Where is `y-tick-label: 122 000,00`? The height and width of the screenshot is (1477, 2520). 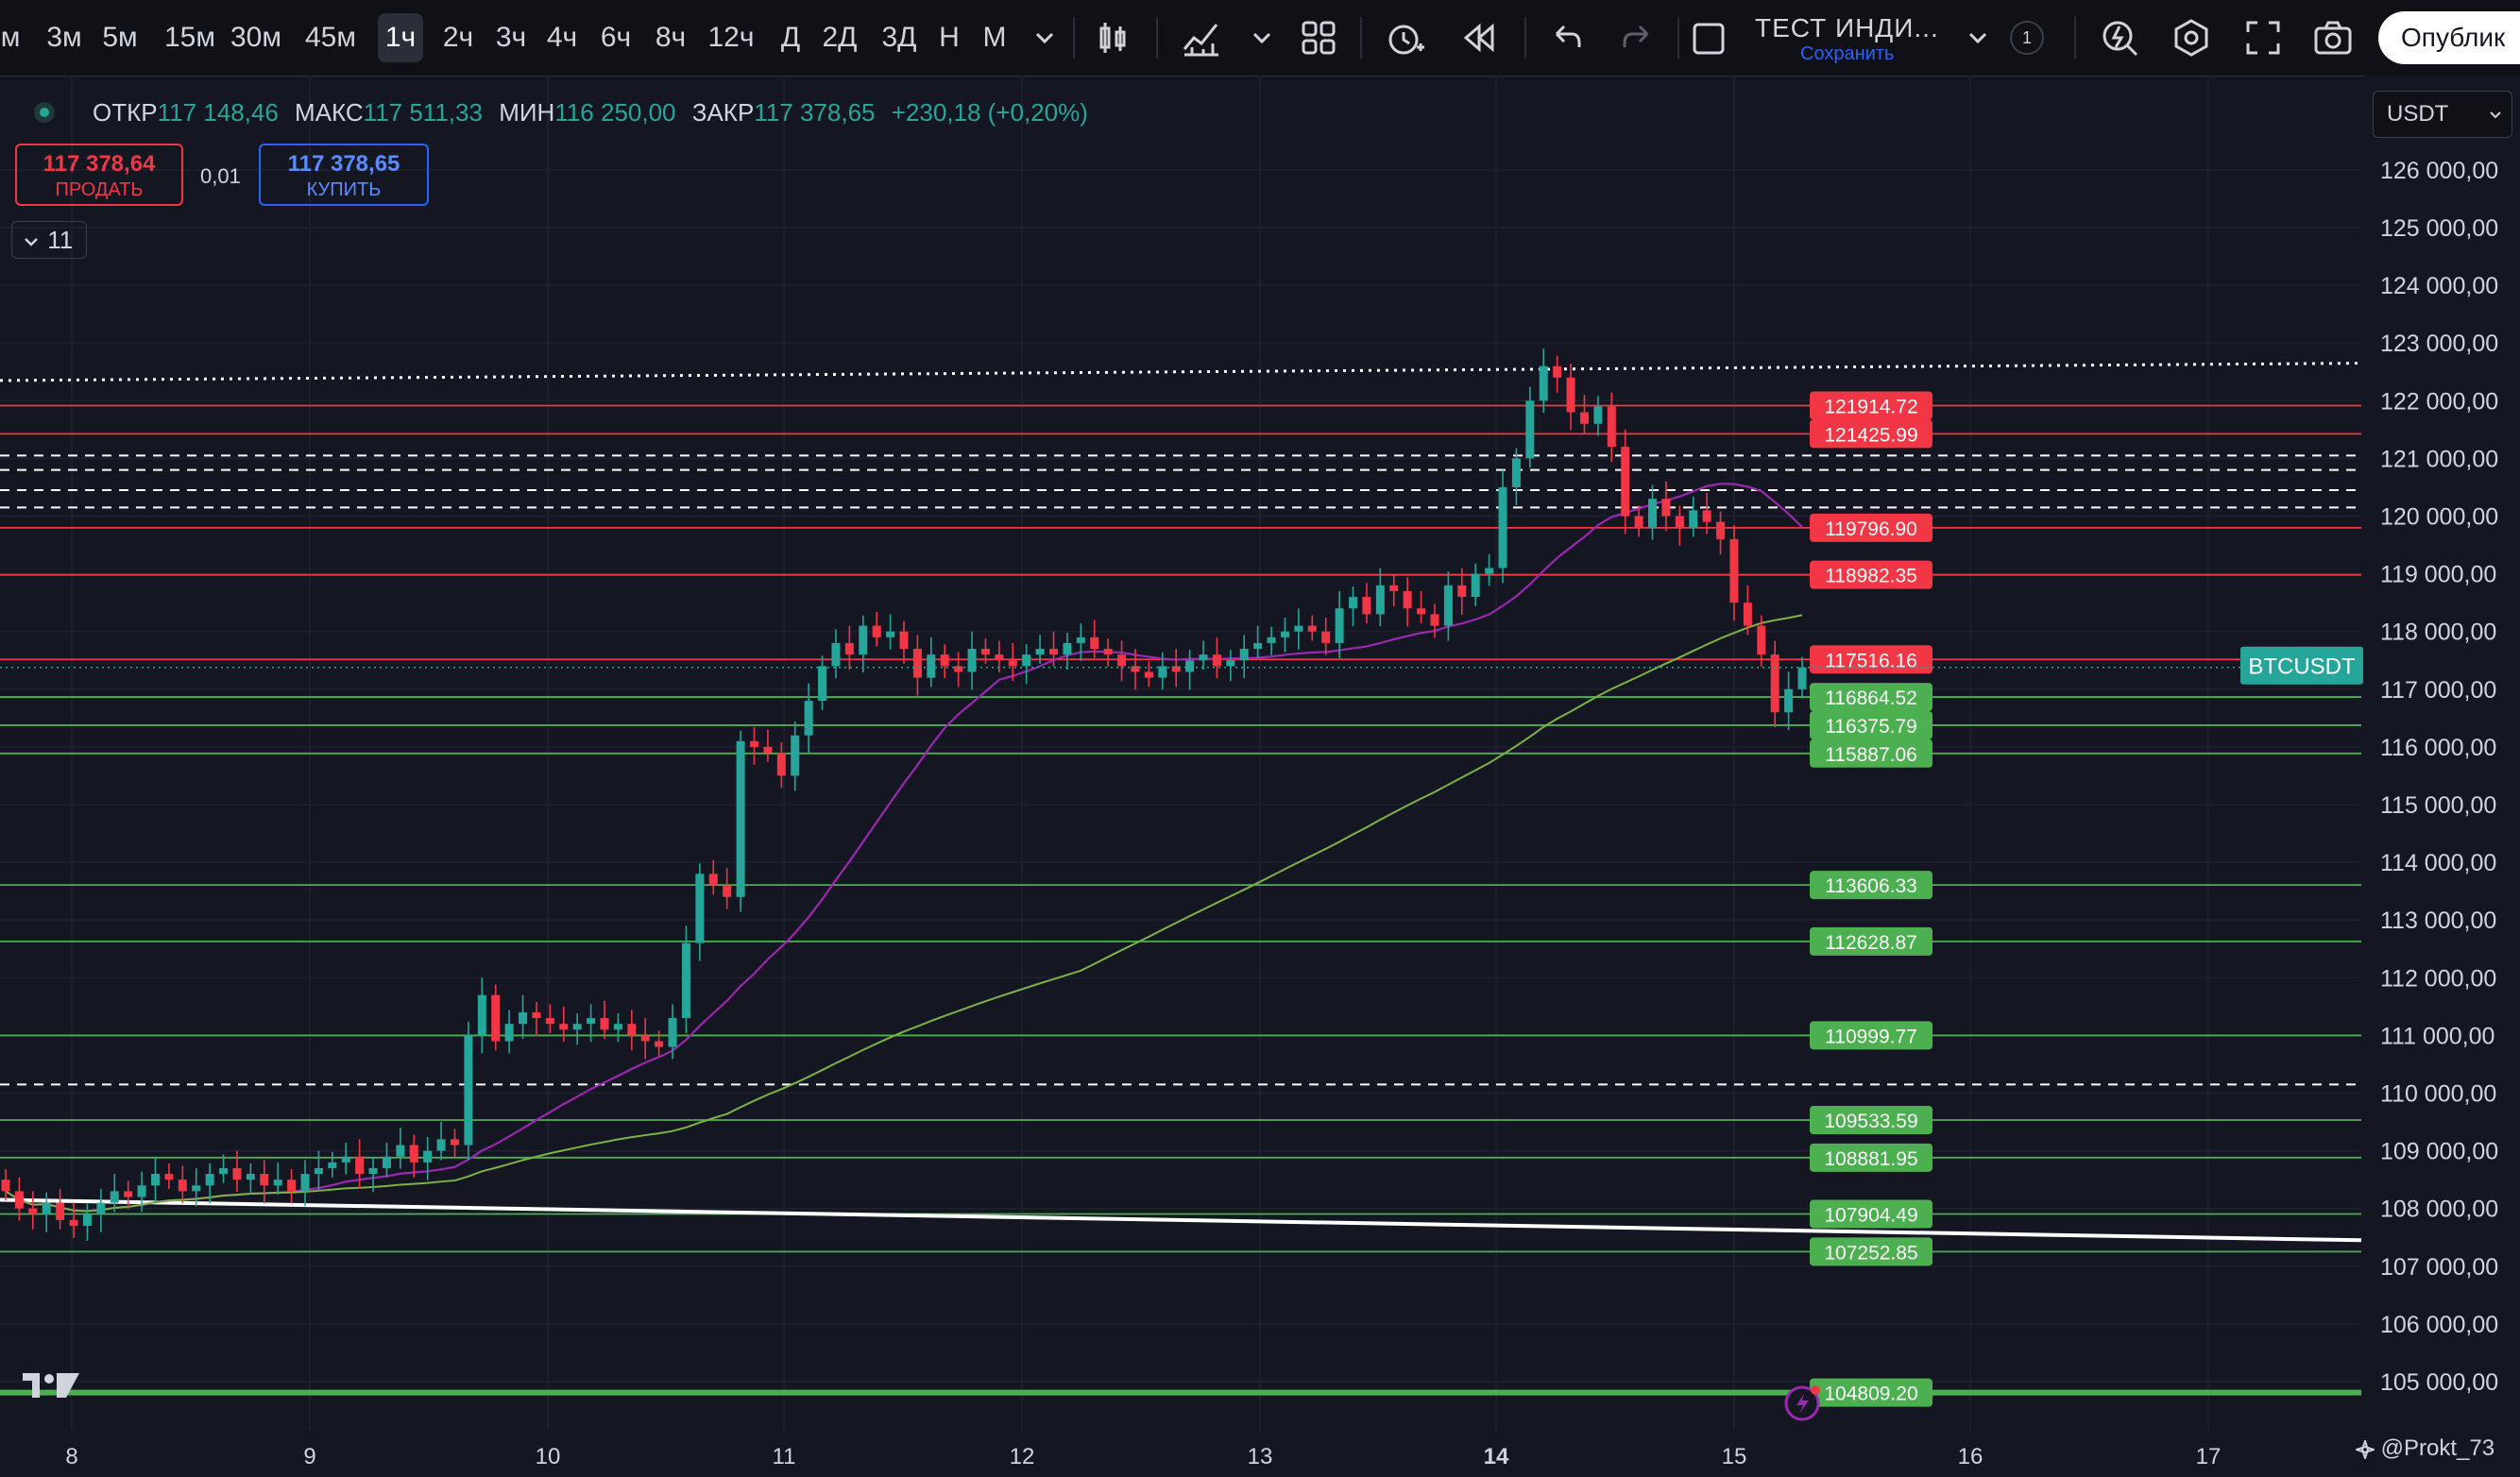
y-tick-label: 122 000,00 is located at coordinates (2439, 401).